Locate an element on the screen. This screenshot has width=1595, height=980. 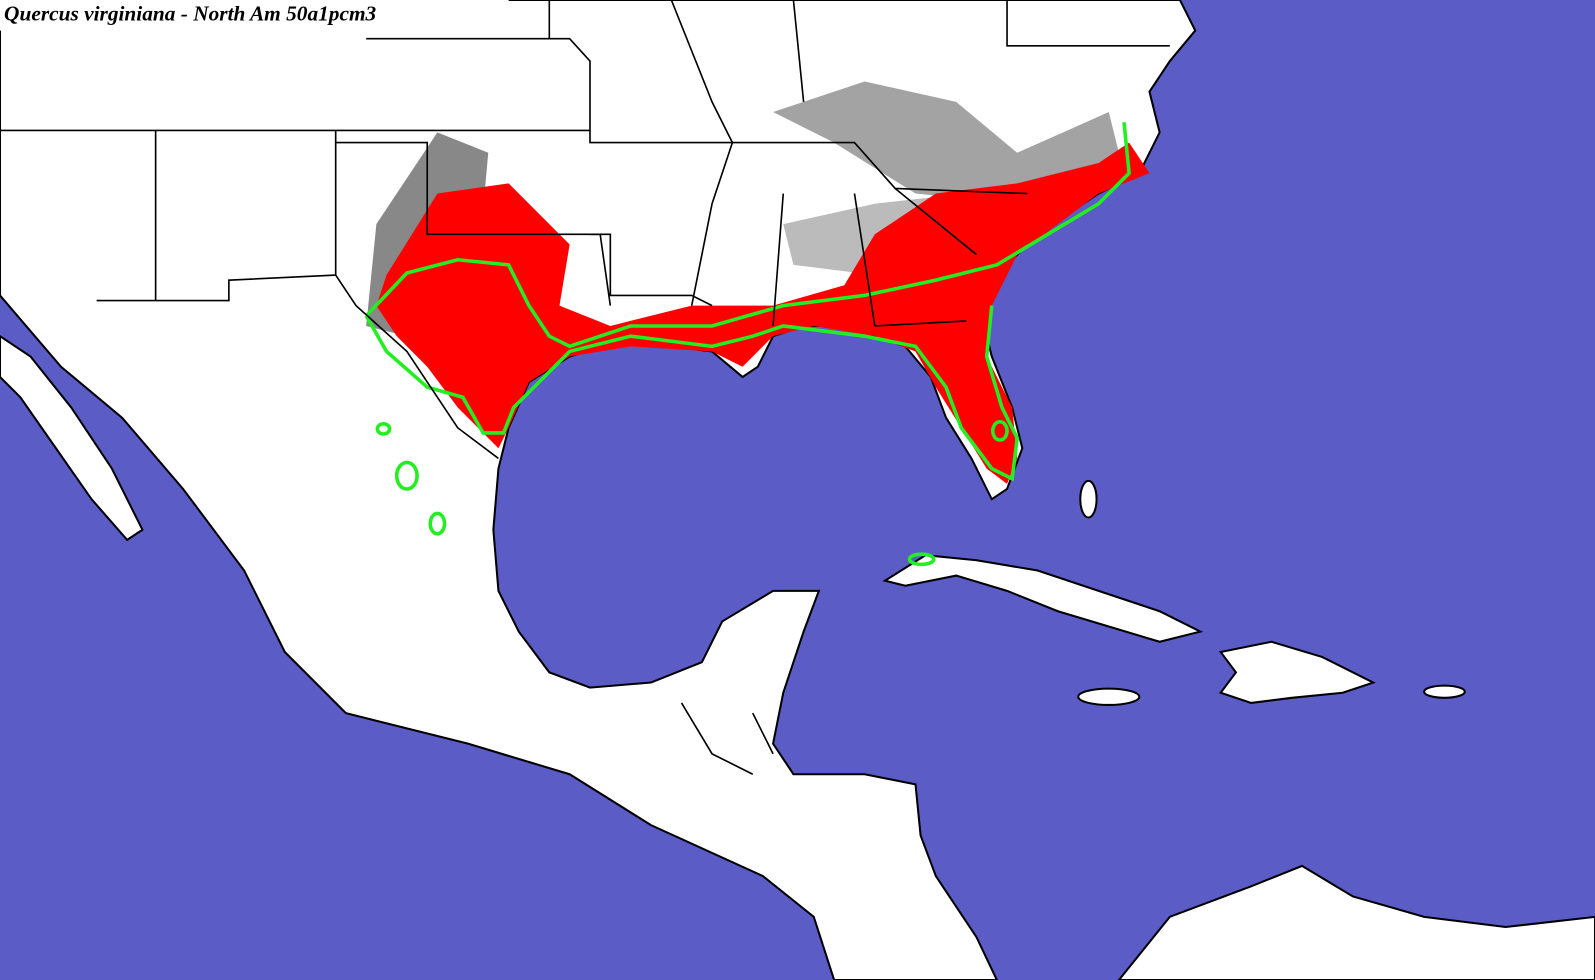
jamaica is located at coordinates (1109, 696).